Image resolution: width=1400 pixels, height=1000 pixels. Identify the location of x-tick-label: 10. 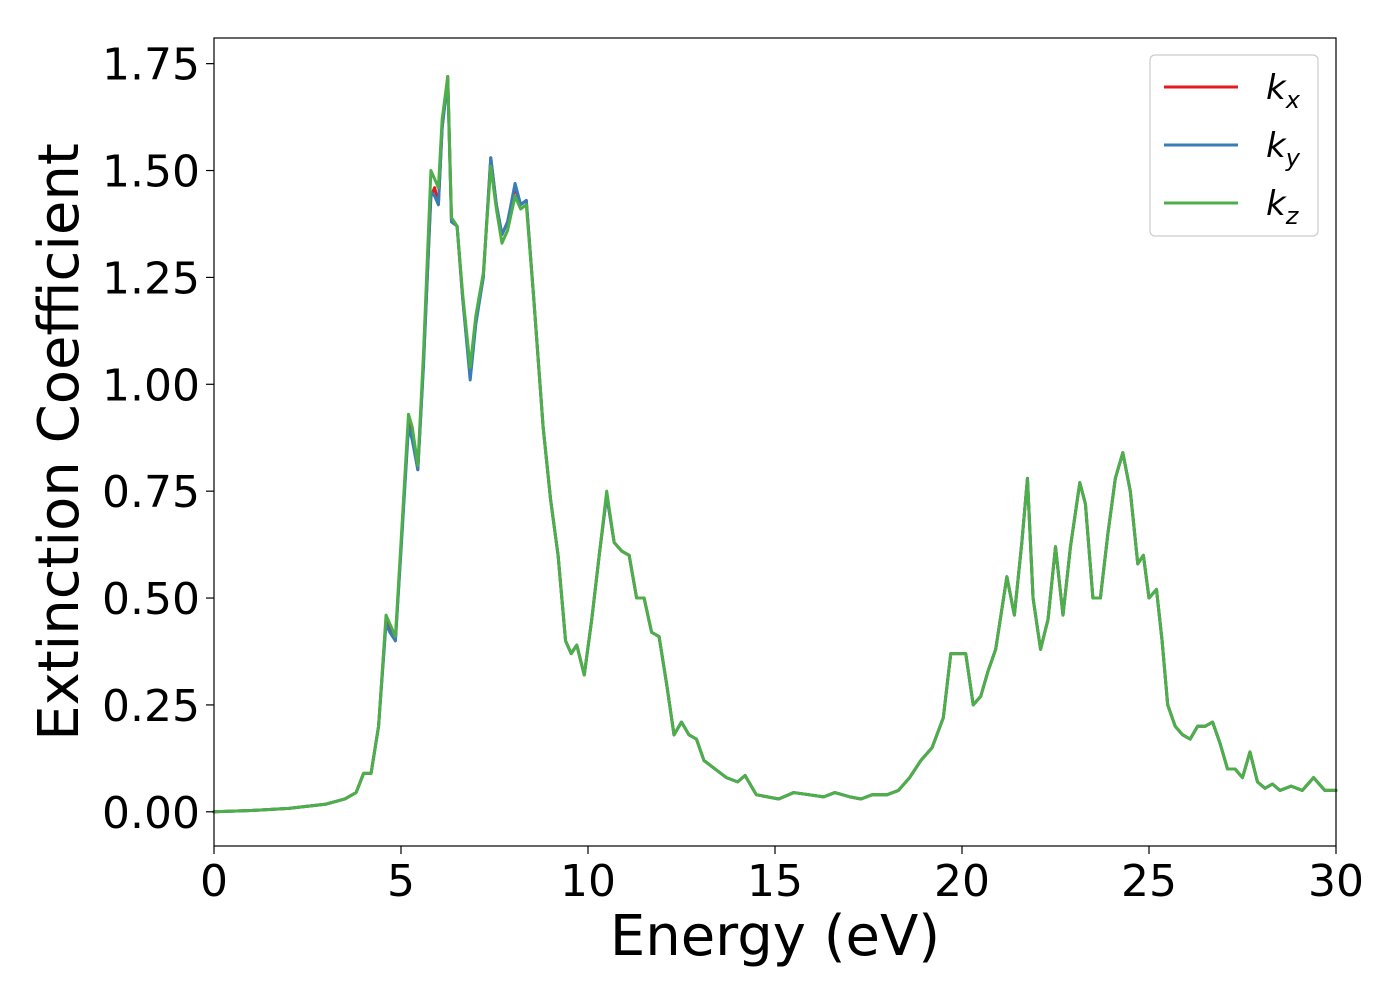
(588, 881).